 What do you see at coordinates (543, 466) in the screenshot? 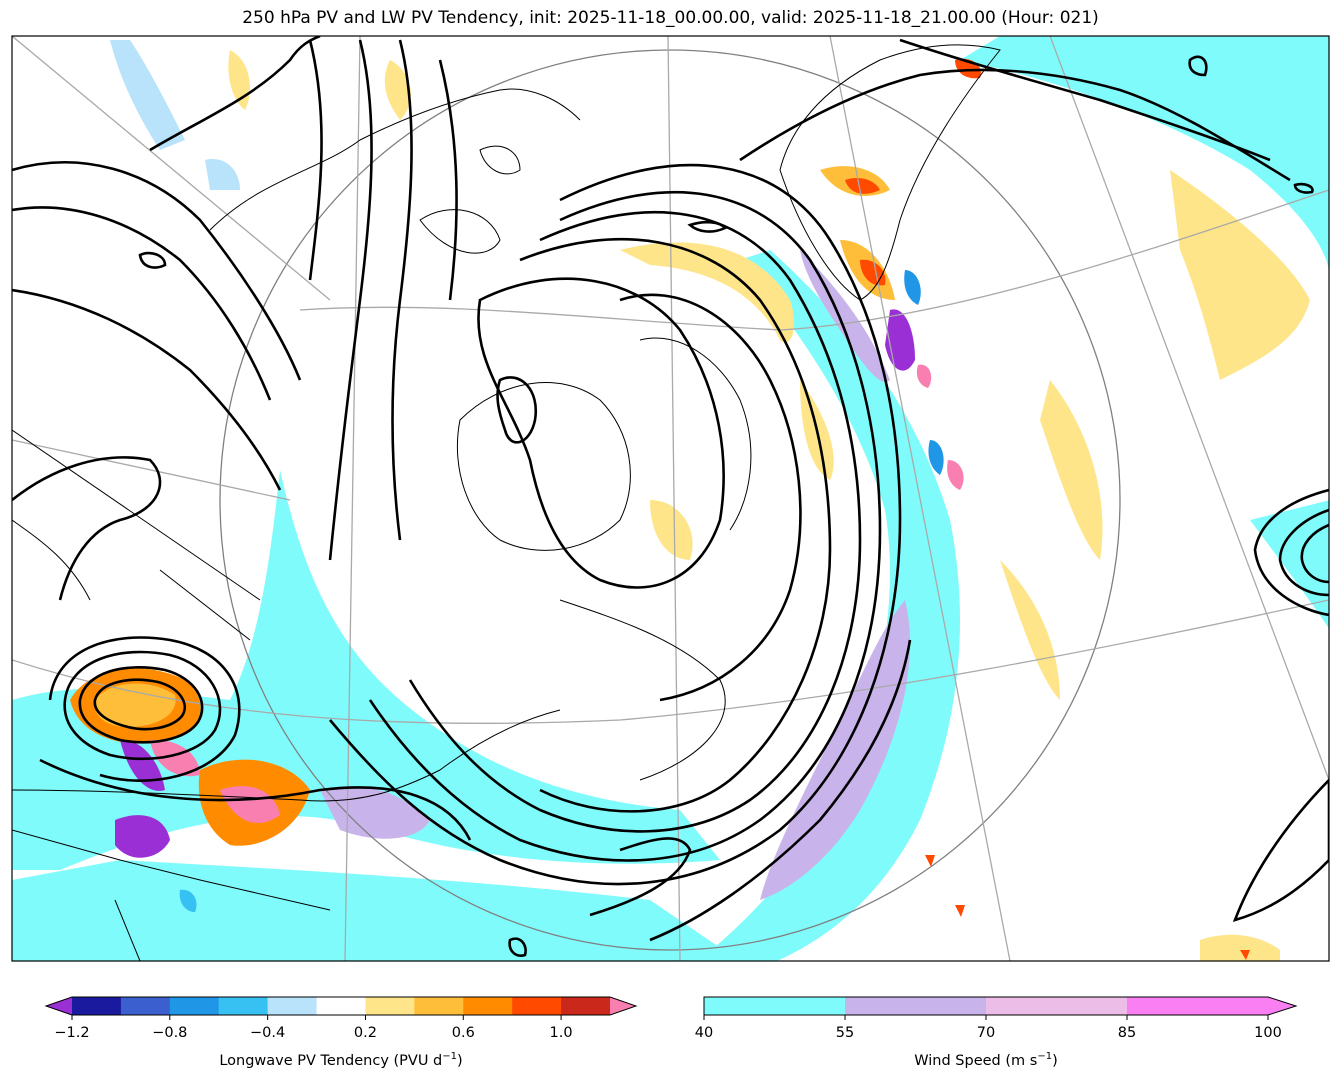
I see `coastline-hudson` at bounding box center [543, 466].